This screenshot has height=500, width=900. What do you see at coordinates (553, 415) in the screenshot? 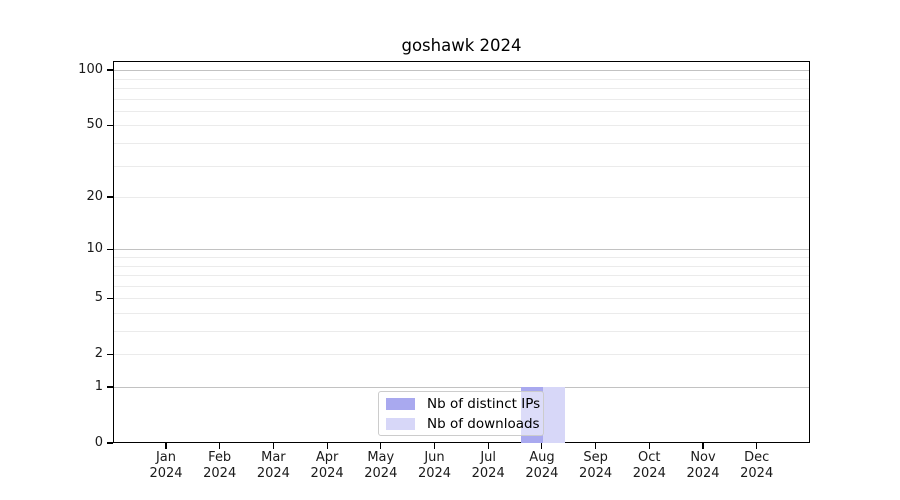
I see `bar-nb-of-downloads-aug` at bounding box center [553, 415].